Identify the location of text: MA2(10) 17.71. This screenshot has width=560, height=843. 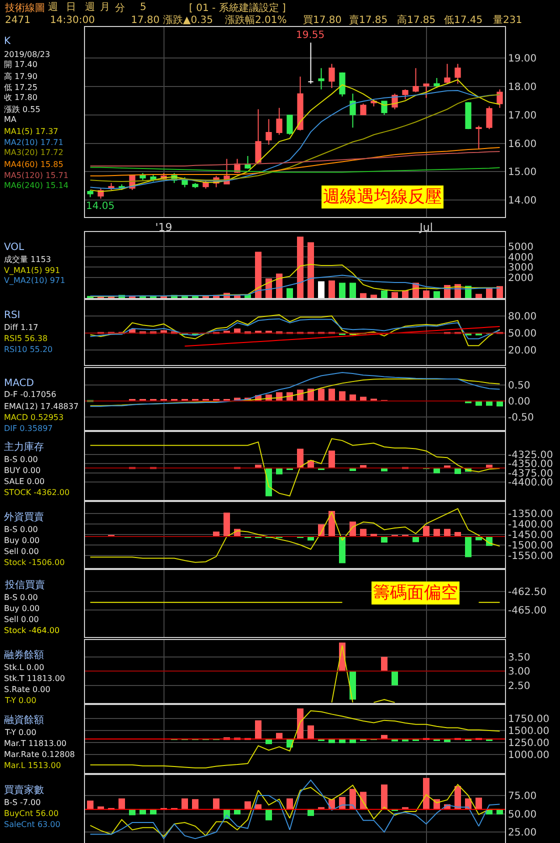
(34, 142).